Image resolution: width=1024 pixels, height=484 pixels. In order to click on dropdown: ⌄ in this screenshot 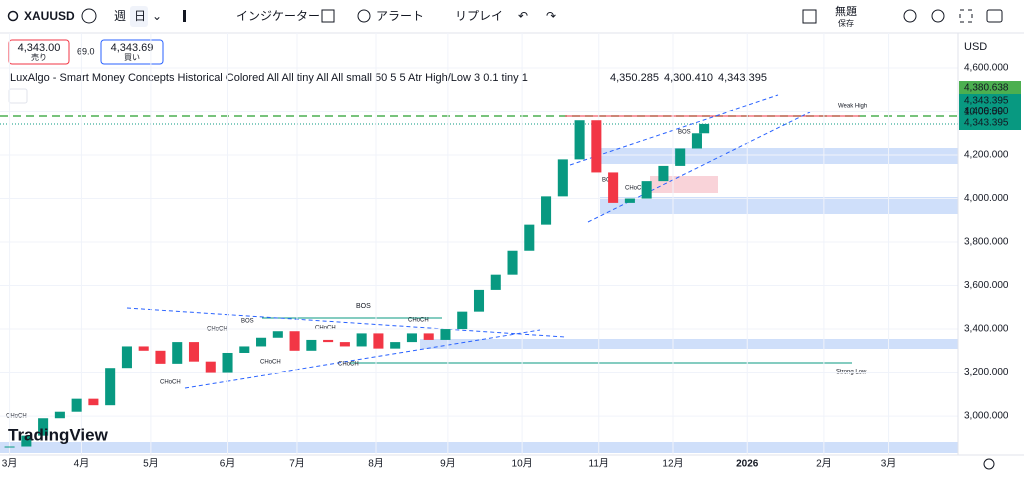, I will do `click(157, 16)`.